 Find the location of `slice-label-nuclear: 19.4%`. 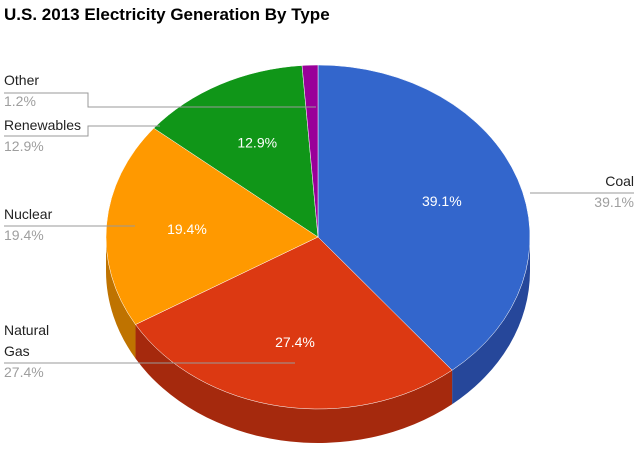

slice-label-nuclear: 19.4% is located at coordinates (187, 229).